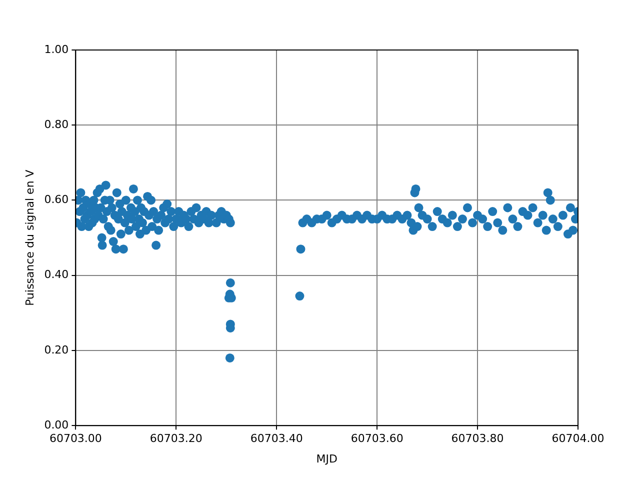 The width and height of the screenshot is (640, 480). I want to click on x-tick-label: 60703.40, so click(276, 439).